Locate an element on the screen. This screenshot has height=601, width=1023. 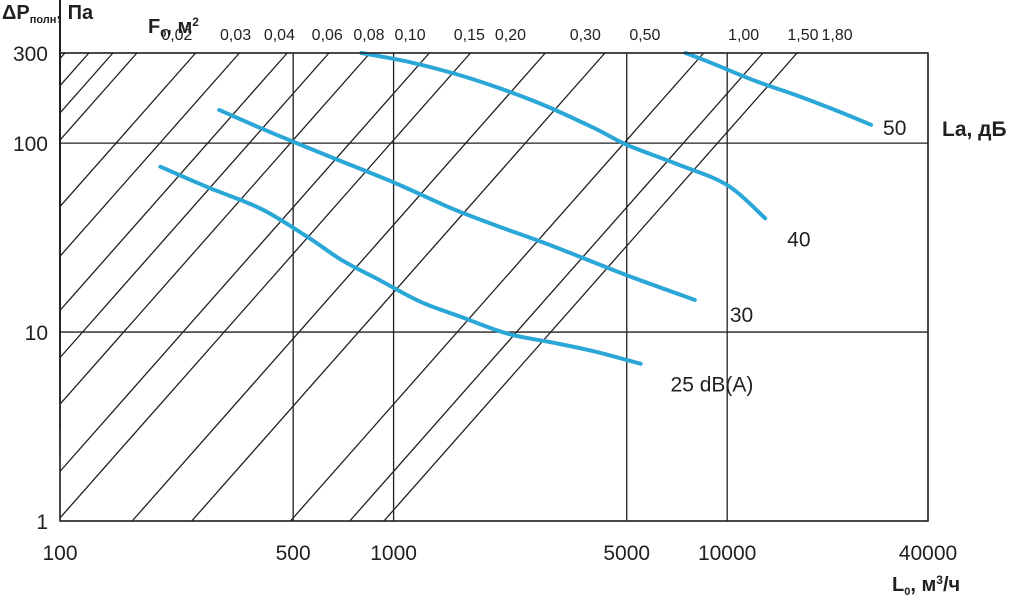
y-axis-title: ΔPполн, Па is located at coordinates (47, 14).